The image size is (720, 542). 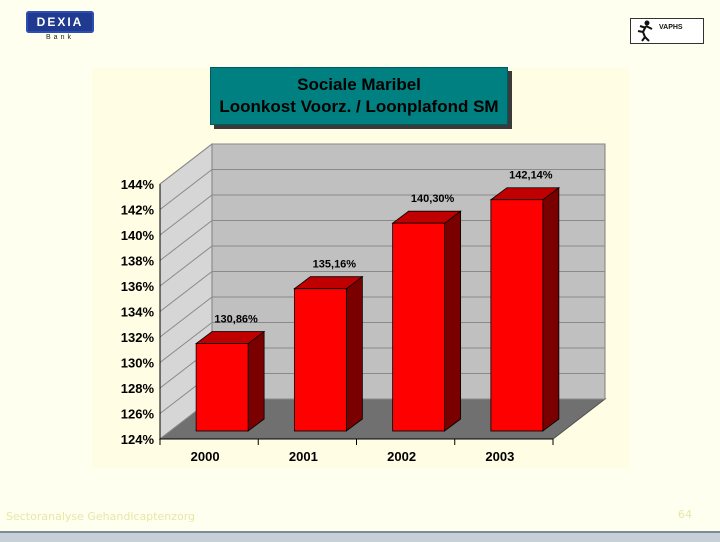 What do you see at coordinates (138, 312) in the screenshot?
I see `y-tick-label: 134%` at bounding box center [138, 312].